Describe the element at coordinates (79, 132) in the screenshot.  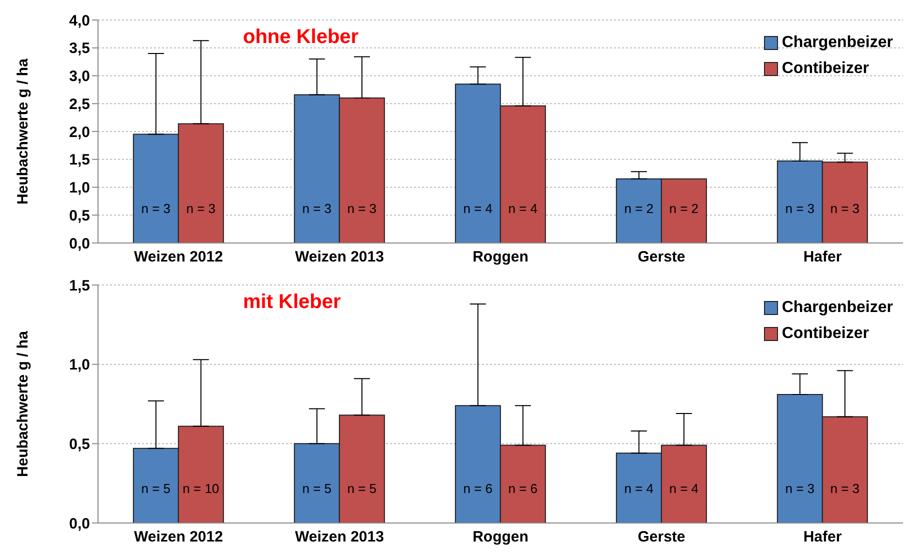
I see `y-tick-label: 2,0` at that location.